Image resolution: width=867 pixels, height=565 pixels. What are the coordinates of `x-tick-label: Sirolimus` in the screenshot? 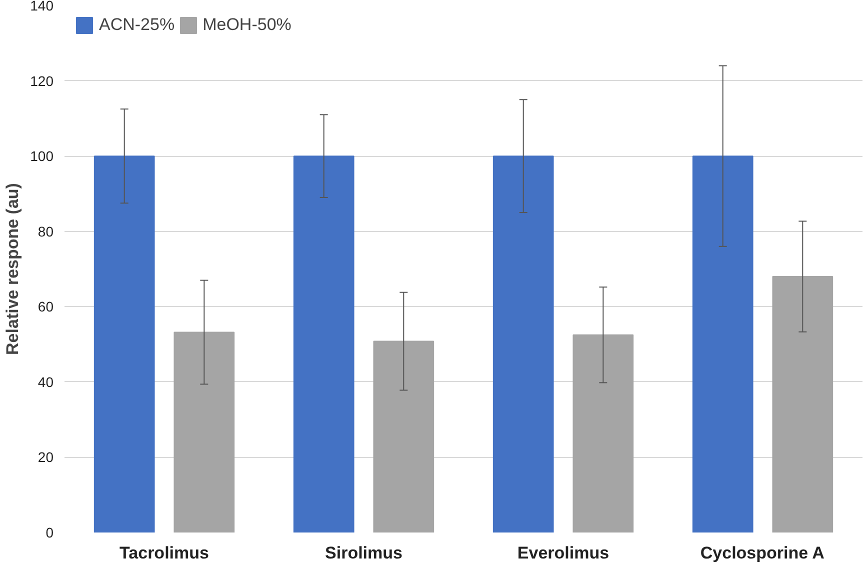 It's located at (363, 553).